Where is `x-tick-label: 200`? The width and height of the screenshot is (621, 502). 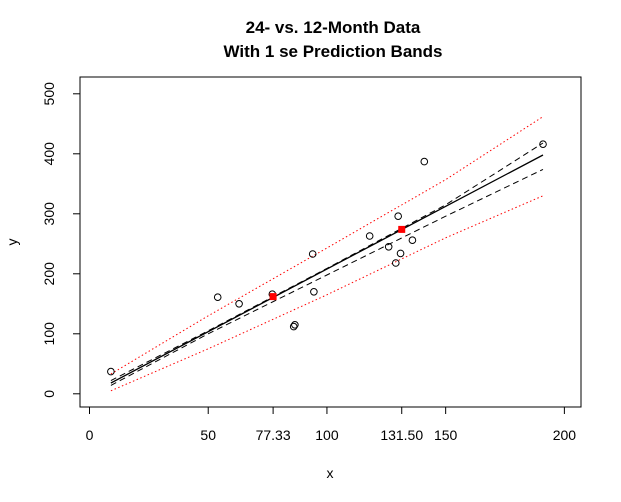
x-tick-label: 200 is located at coordinates (565, 435).